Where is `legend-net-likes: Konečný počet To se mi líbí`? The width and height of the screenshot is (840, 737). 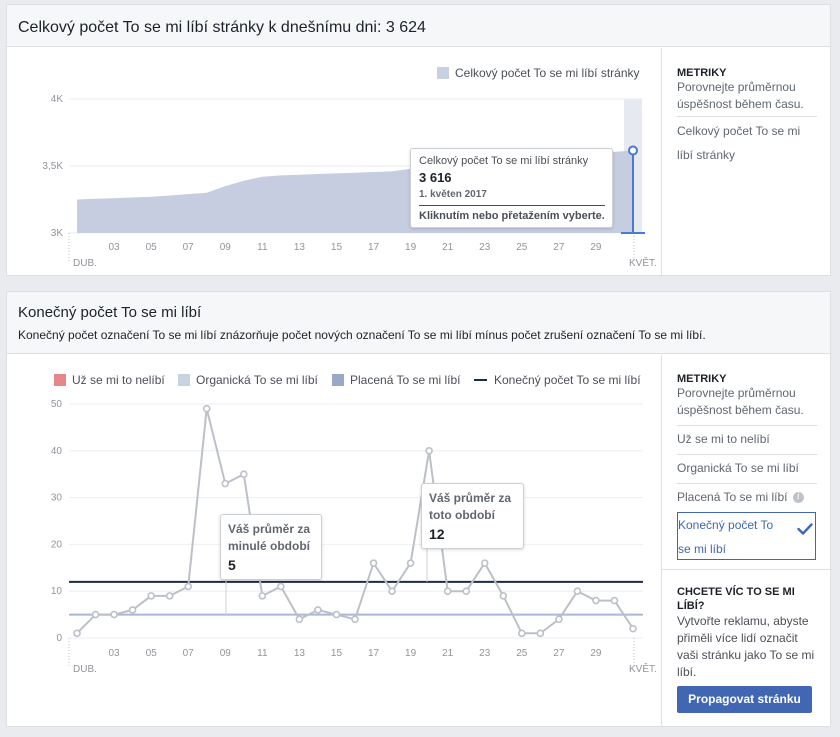
legend-net-likes: Konečný počet To se mi líbí is located at coordinates (557, 380).